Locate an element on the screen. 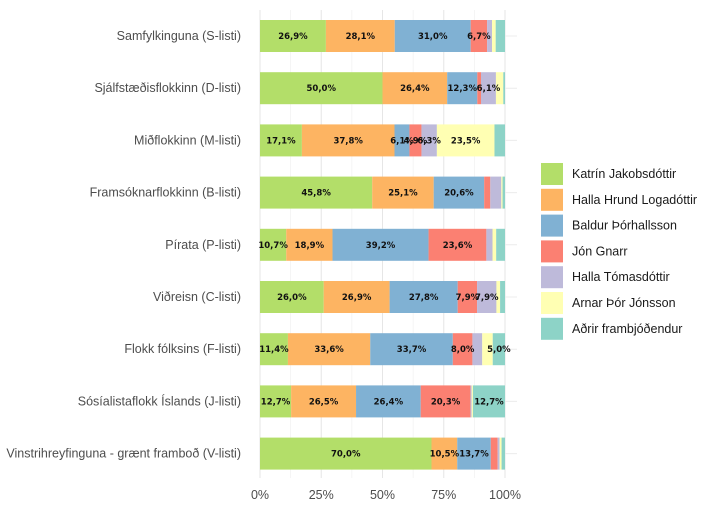 The height and width of the screenshot is (509, 713). legend-item: Baldur Þórhallsson is located at coordinates (609, 225).